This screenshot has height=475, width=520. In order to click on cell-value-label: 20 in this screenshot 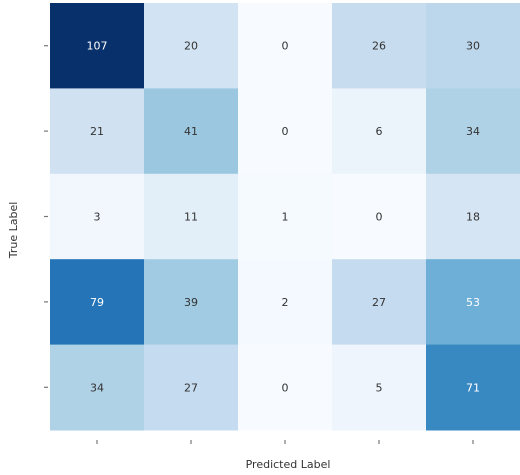, I will do `click(191, 46)`.